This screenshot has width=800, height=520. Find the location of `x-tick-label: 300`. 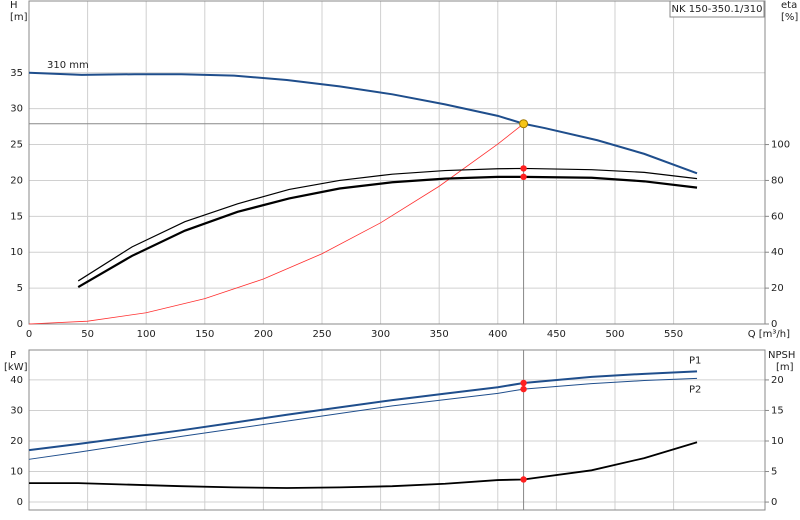

x-tick-label: 300 is located at coordinates (380, 334).